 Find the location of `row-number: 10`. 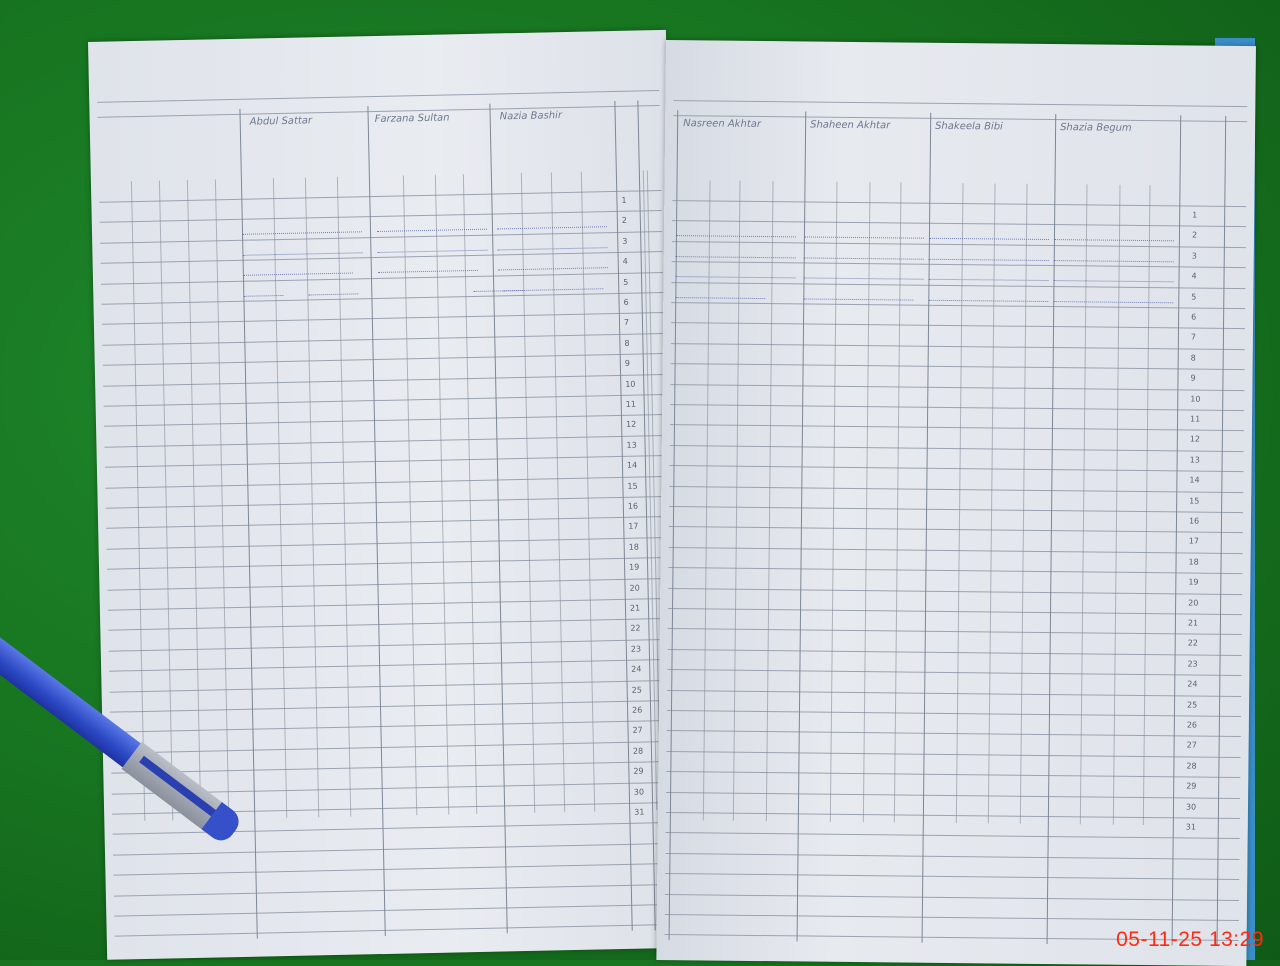

row-number: 10 is located at coordinates (1195, 399).